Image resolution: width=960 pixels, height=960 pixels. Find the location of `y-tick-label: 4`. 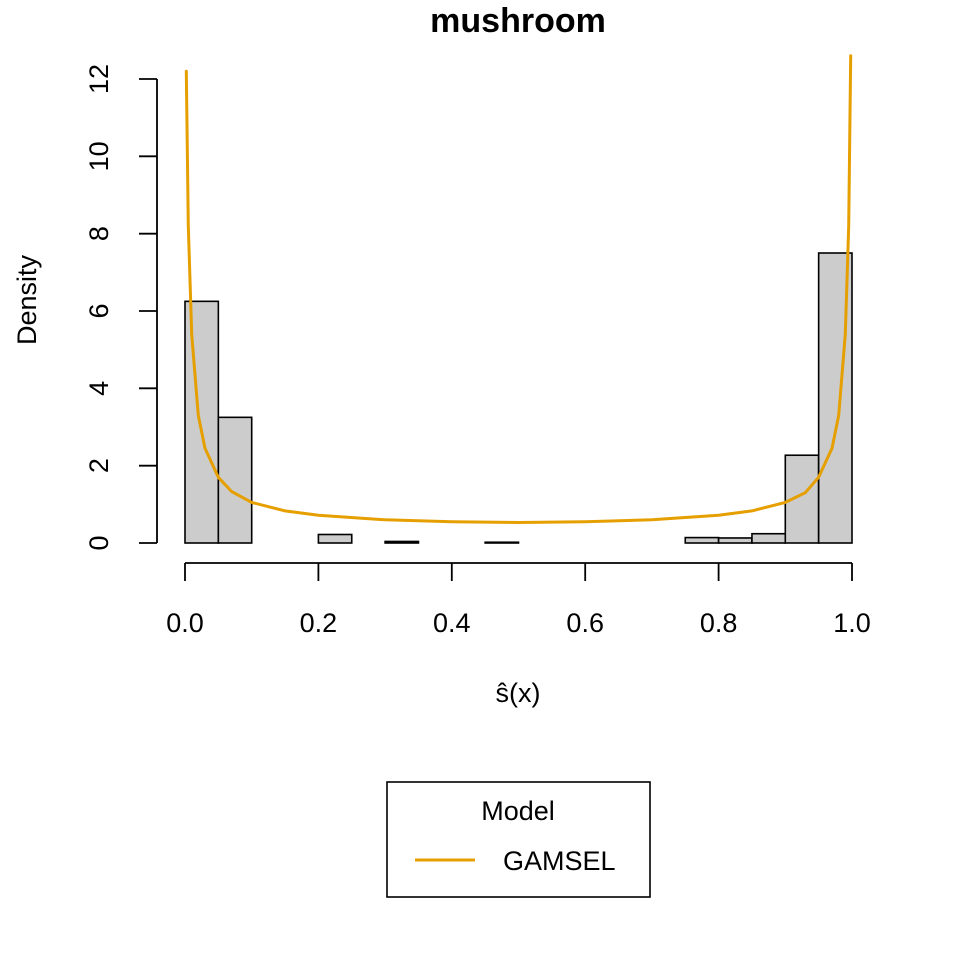

y-tick-label: 4 is located at coordinates (99, 388).